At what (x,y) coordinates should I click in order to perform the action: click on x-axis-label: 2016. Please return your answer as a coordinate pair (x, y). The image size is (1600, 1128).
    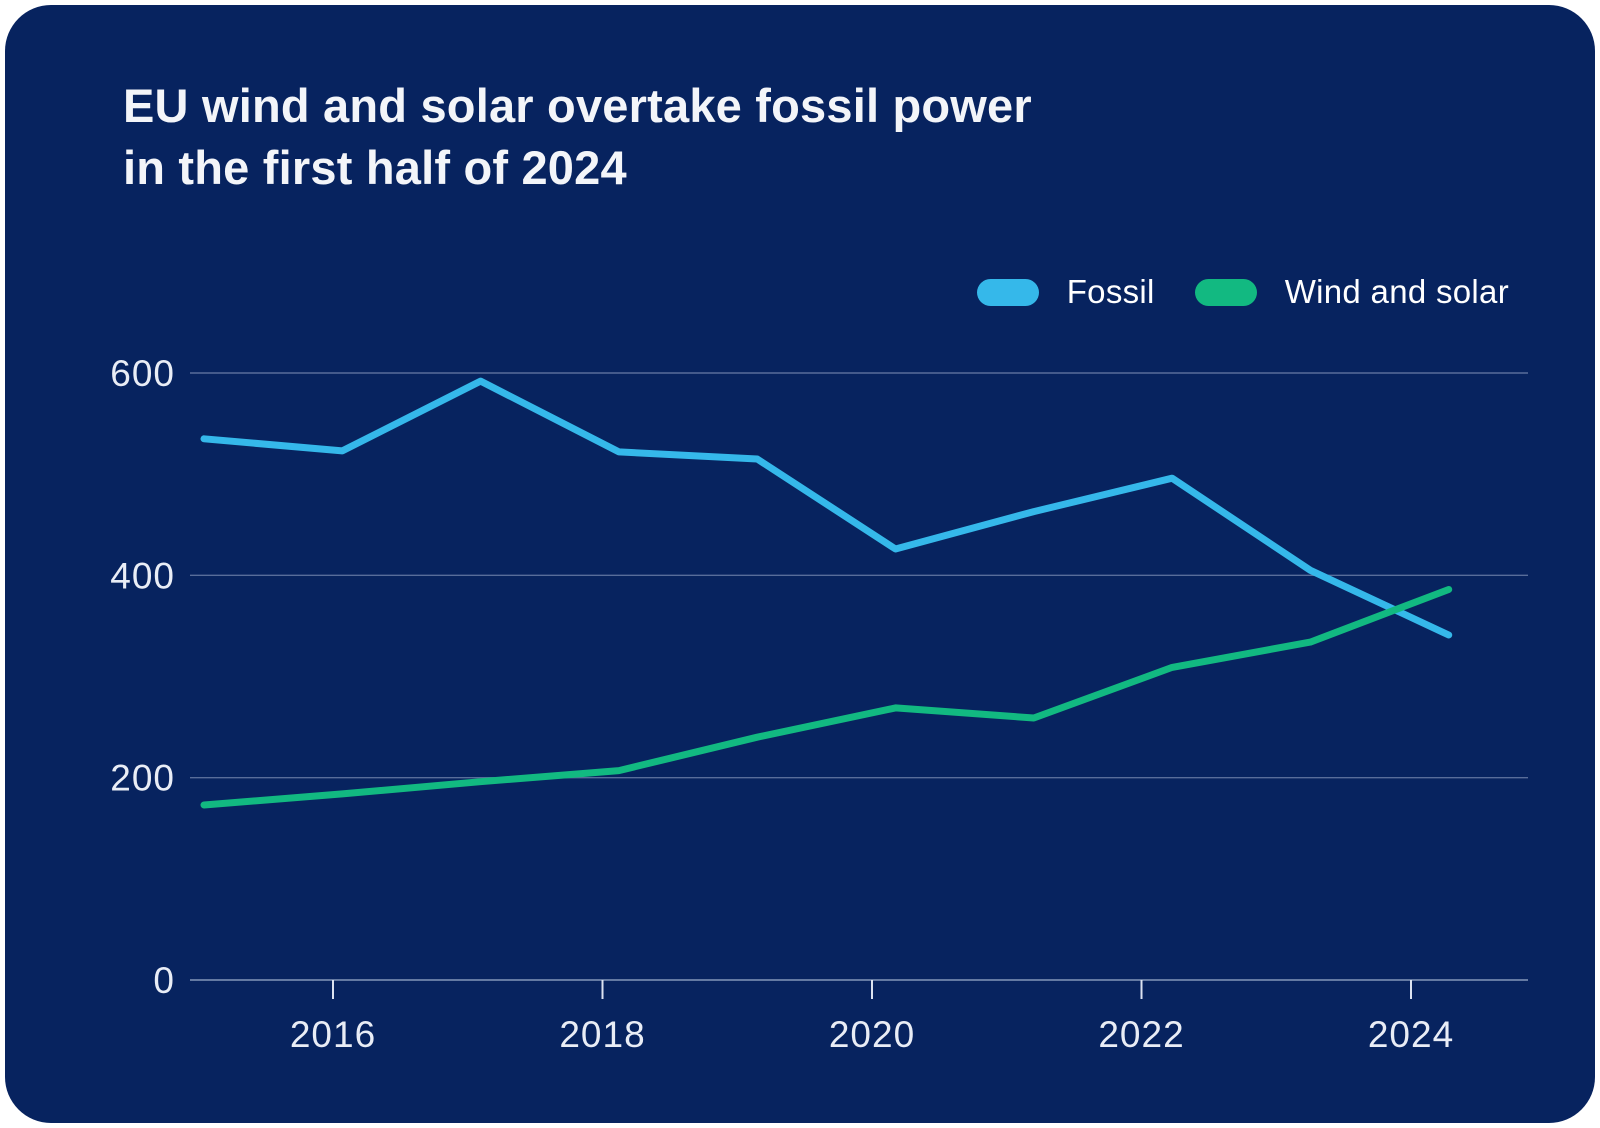
    Looking at the image, I should click on (333, 1034).